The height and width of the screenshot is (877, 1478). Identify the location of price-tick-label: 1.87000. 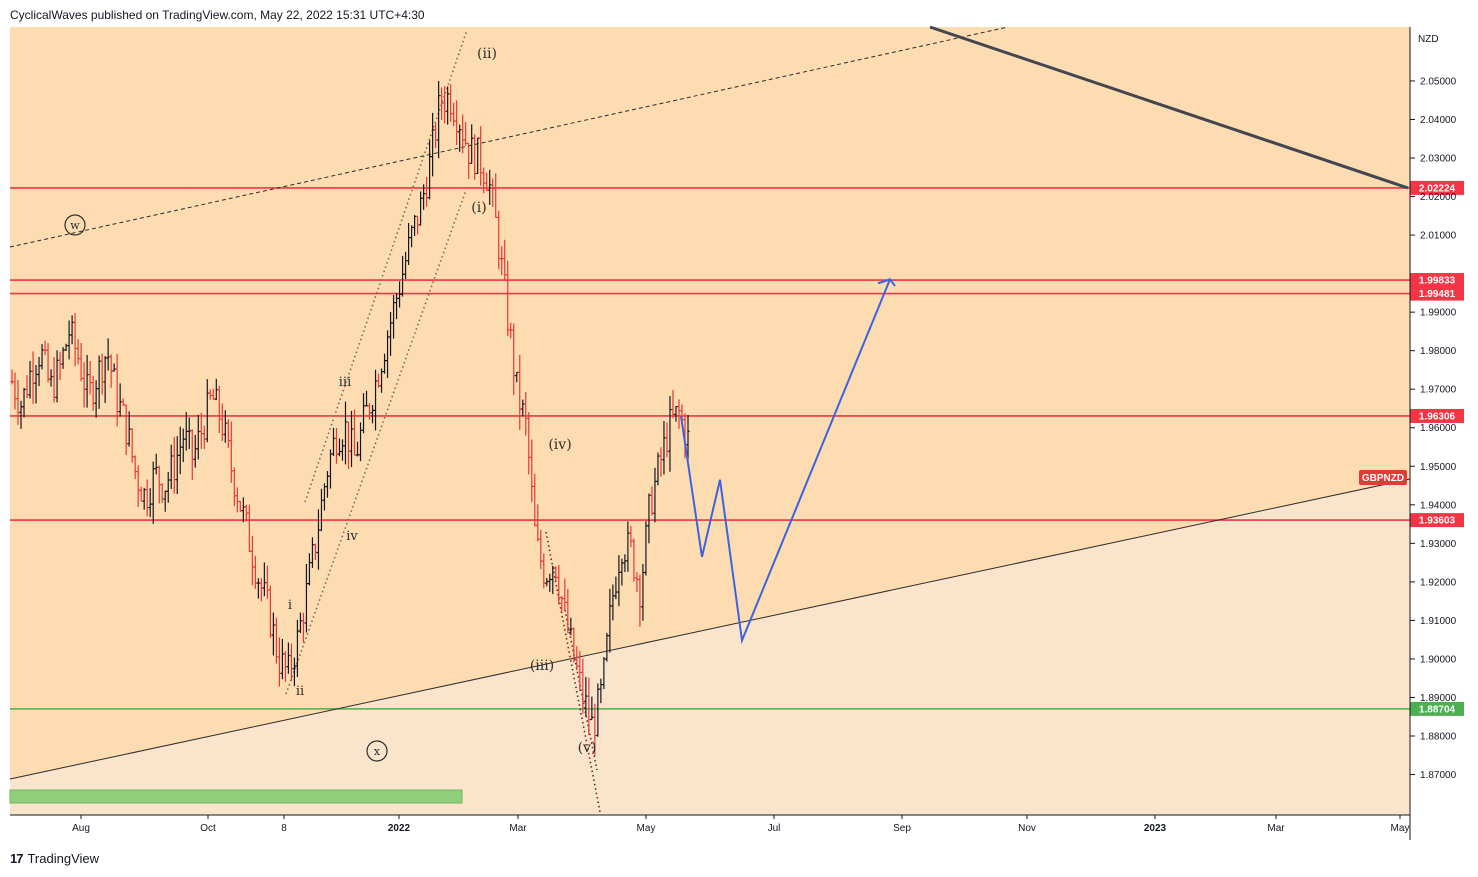
(1438, 775).